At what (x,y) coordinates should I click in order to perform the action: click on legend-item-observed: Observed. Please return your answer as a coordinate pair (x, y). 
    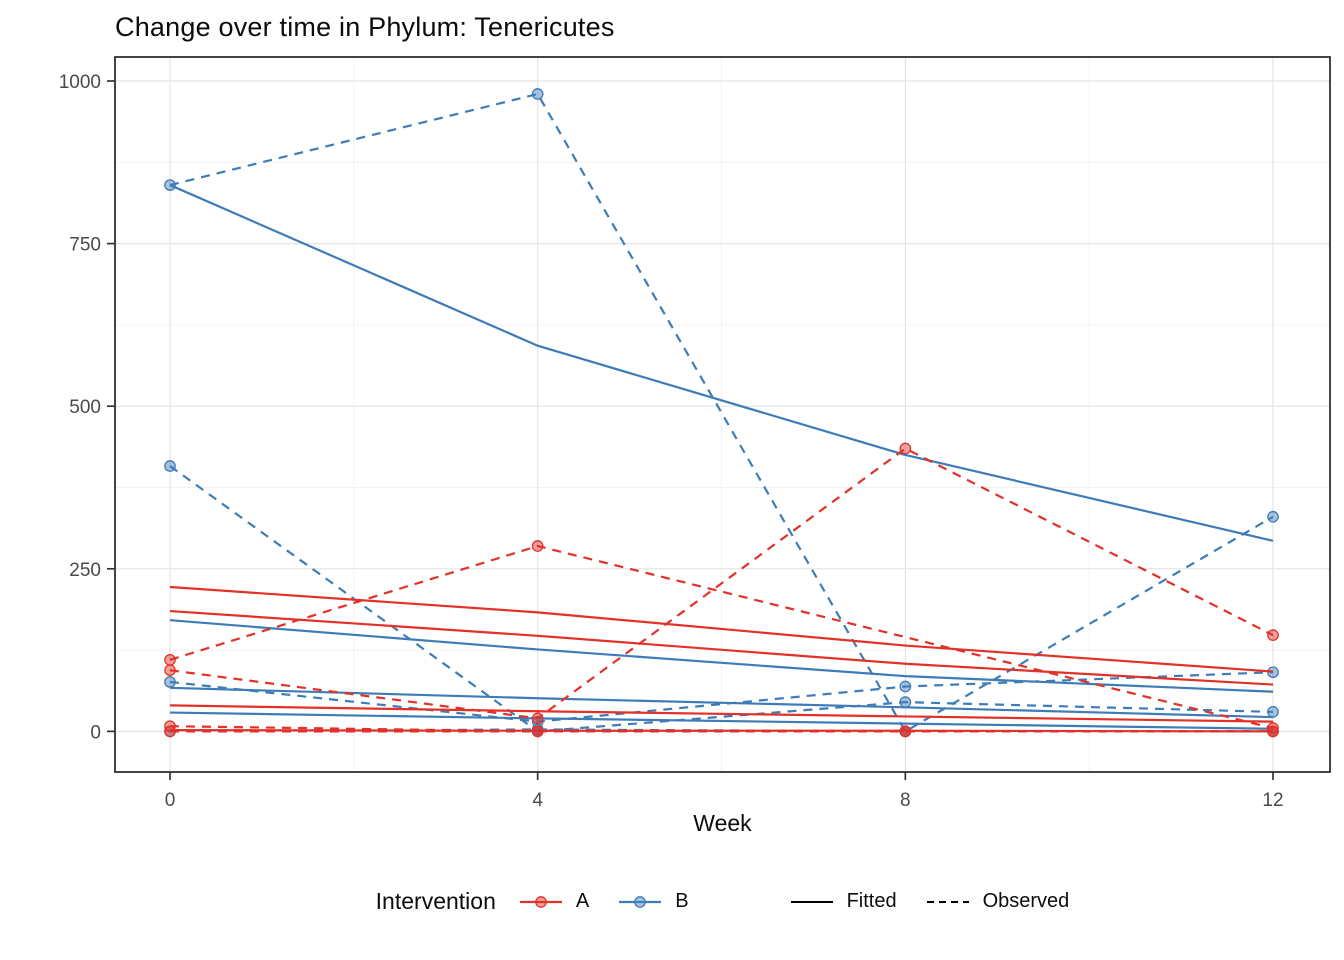
    Looking at the image, I should click on (997, 901).